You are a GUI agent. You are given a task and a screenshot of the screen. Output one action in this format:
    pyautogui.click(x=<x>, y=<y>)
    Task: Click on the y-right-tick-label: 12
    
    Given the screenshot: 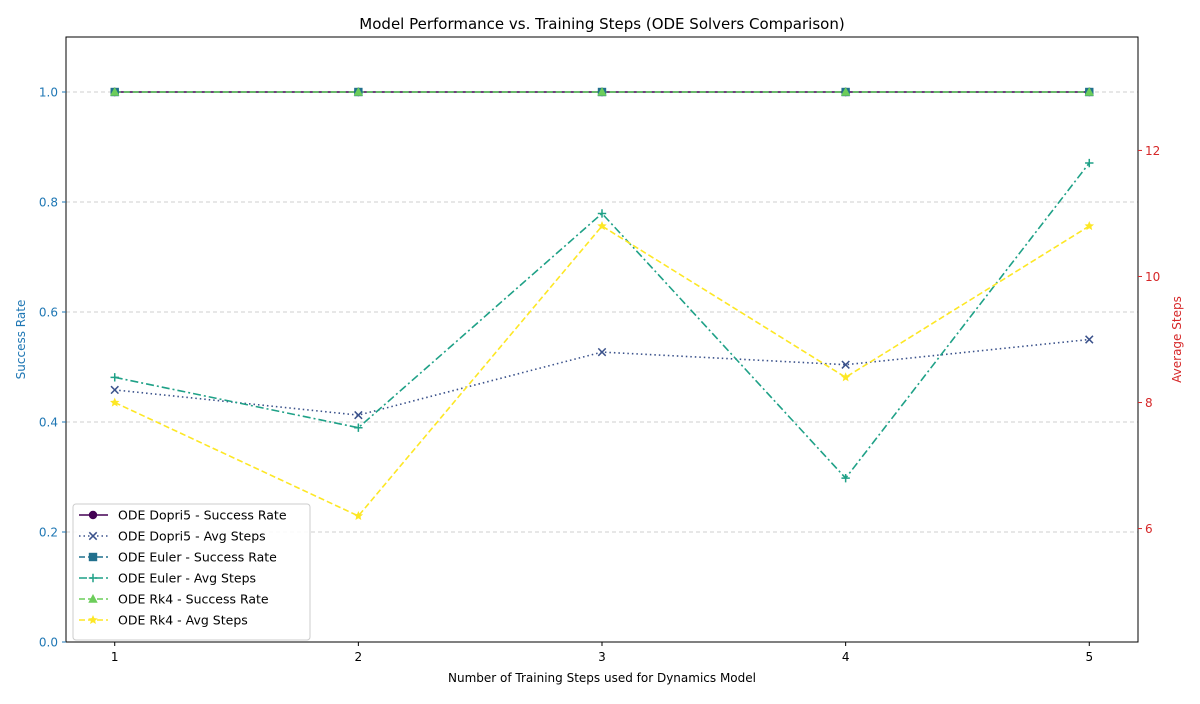 What is the action you would take?
    pyautogui.click(x=1152, y=151)
    